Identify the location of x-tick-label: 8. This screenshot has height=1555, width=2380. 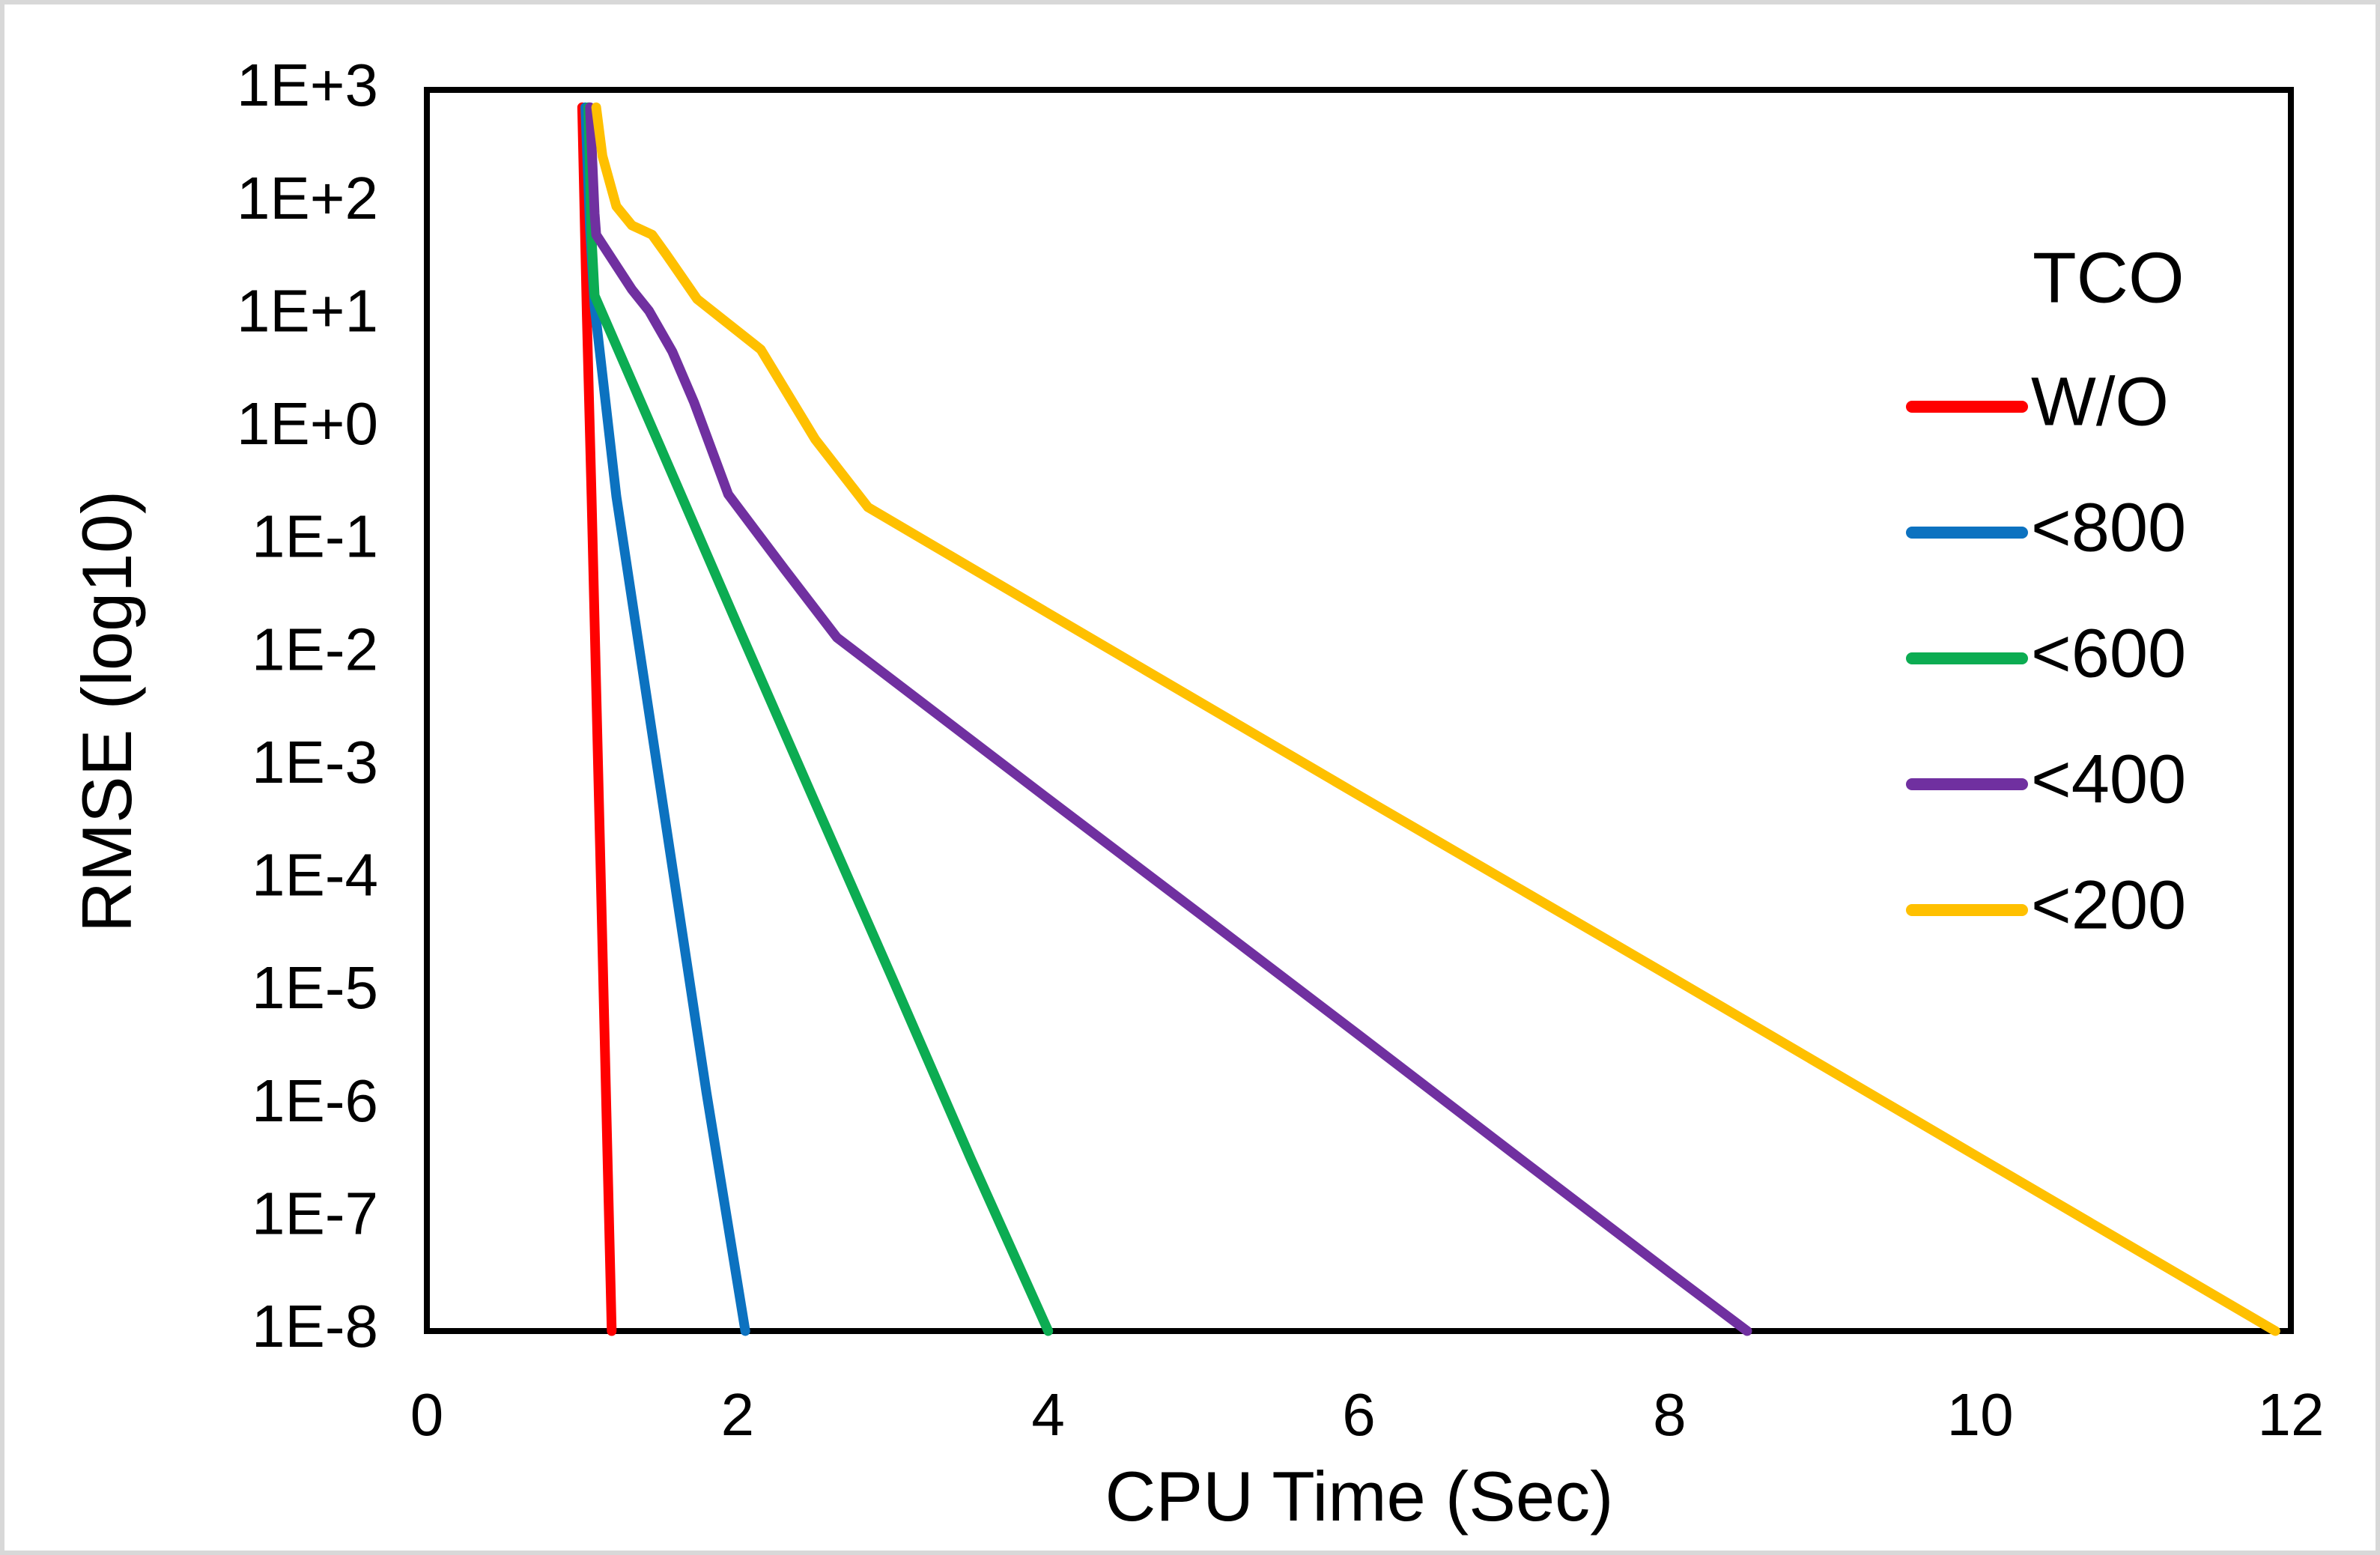
(1670, 1414).